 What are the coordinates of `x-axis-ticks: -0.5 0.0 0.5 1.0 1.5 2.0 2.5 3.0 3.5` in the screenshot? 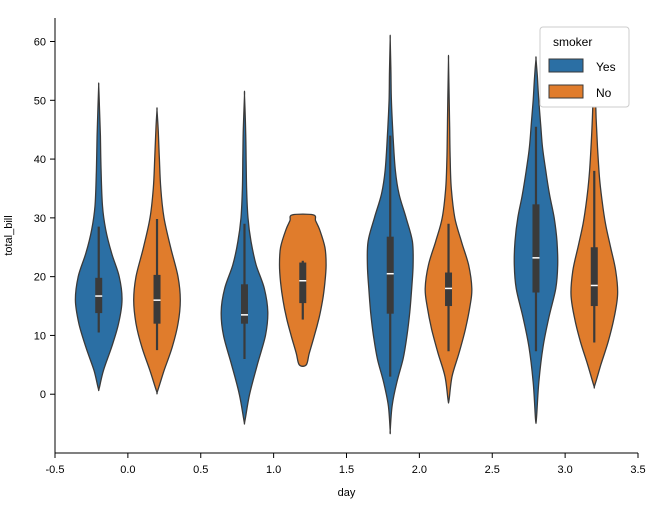 It's located at (346, 464).